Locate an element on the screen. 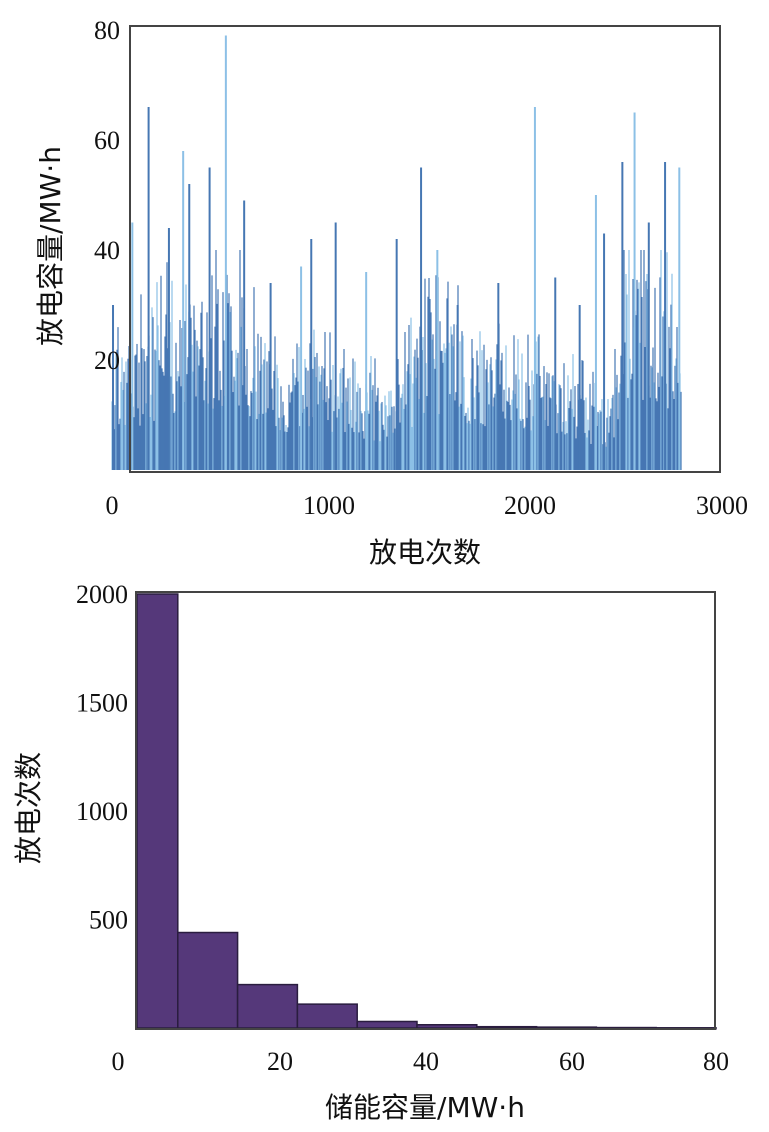 The width and height of the screenshot is (769, 1132). top-y-tick-label: 40 is located at coordinates (107, 250).